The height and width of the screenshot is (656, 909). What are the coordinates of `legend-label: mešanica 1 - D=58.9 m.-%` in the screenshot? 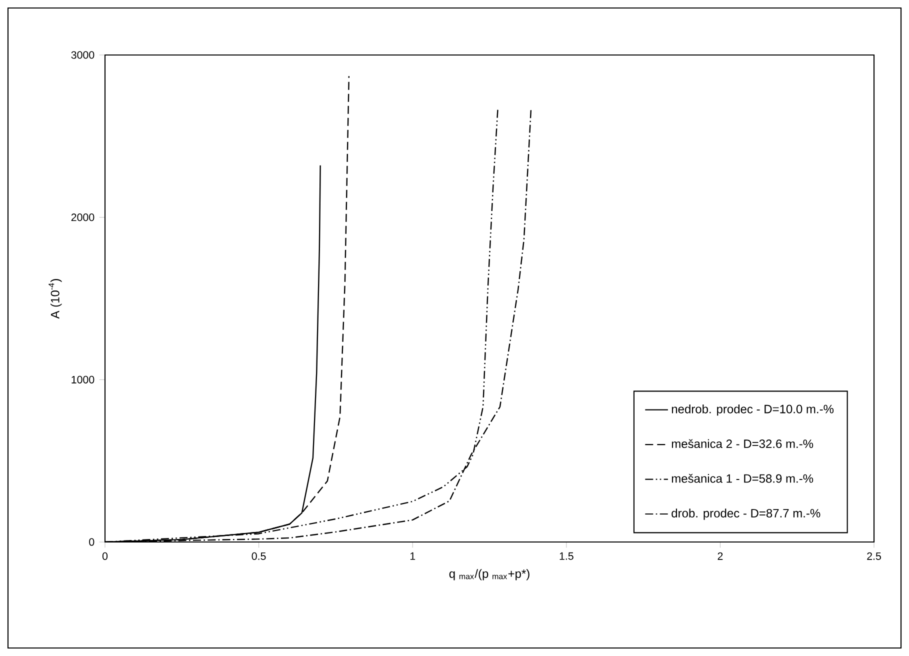 It's located at (743, 478).